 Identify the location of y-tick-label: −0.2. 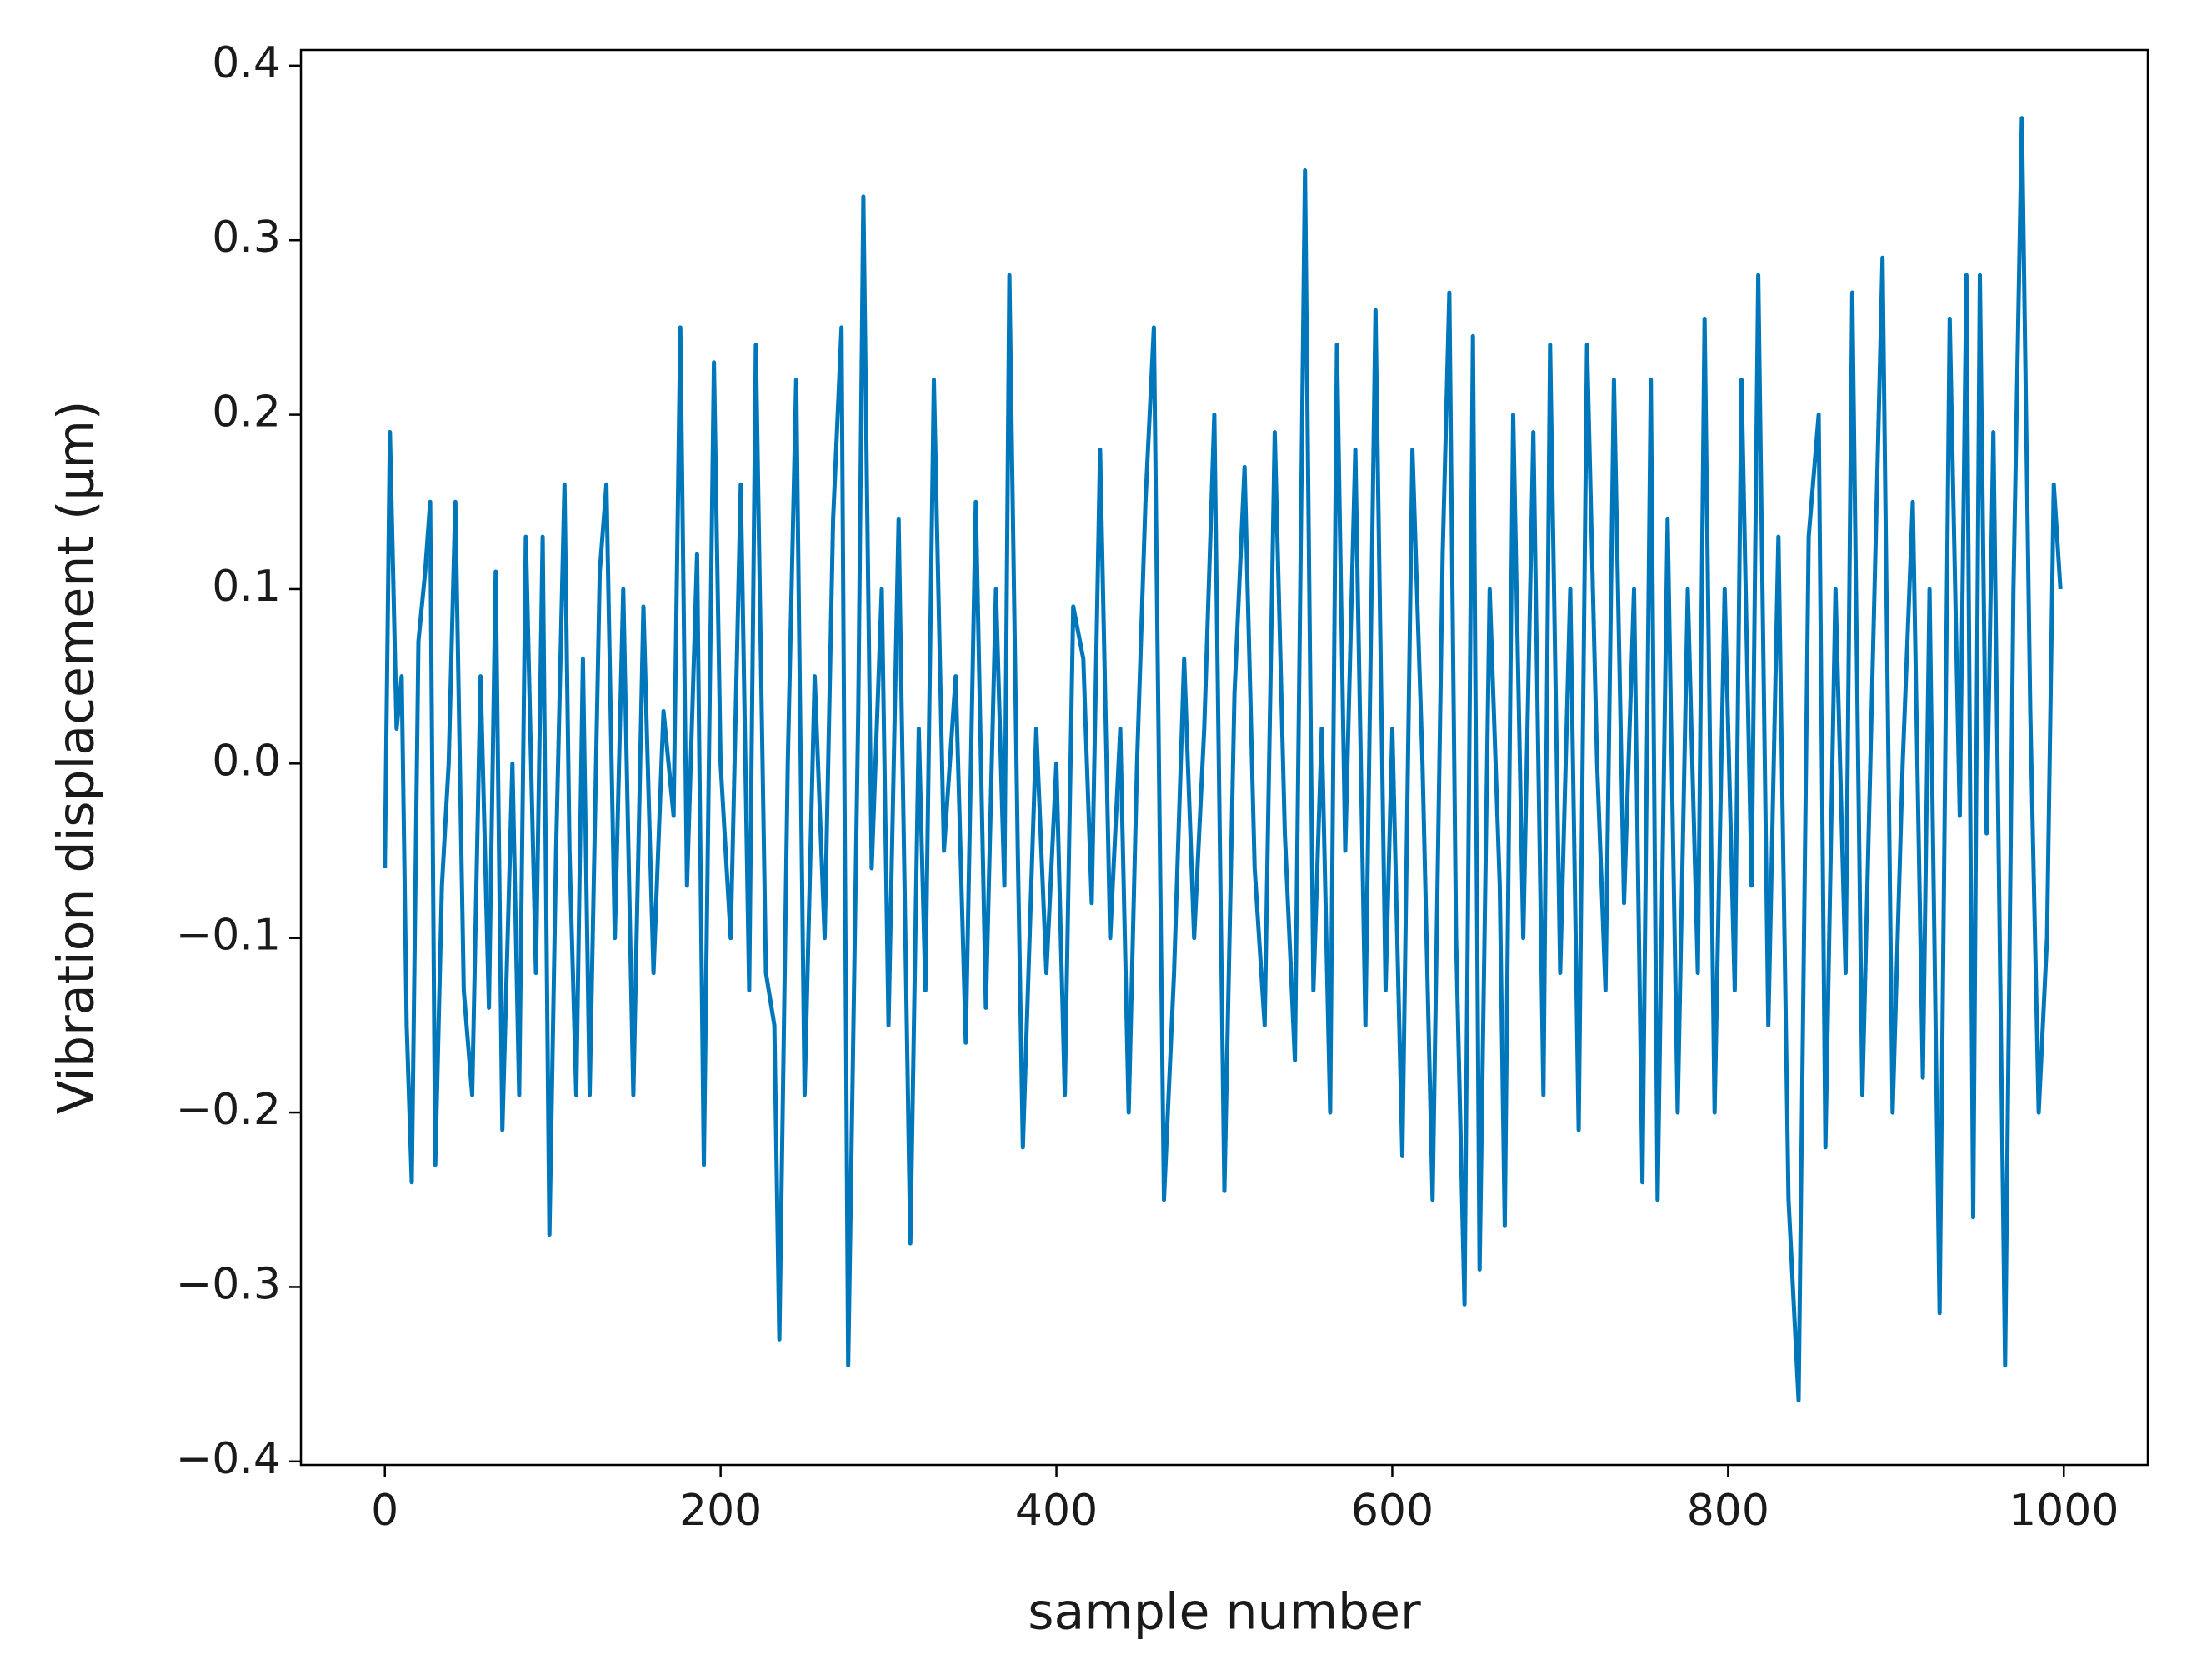
(228, 1110).